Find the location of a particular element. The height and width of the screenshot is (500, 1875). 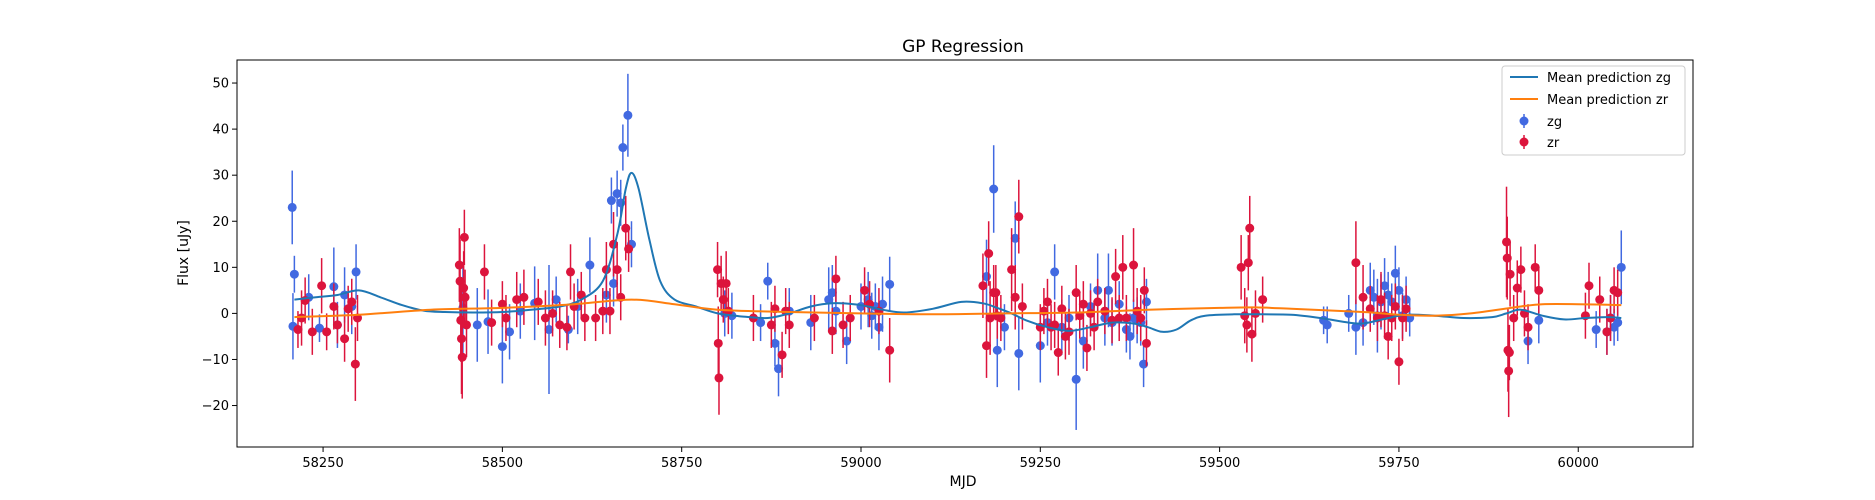

x-tick-label: 59000 is located at coordinates (860, 463).